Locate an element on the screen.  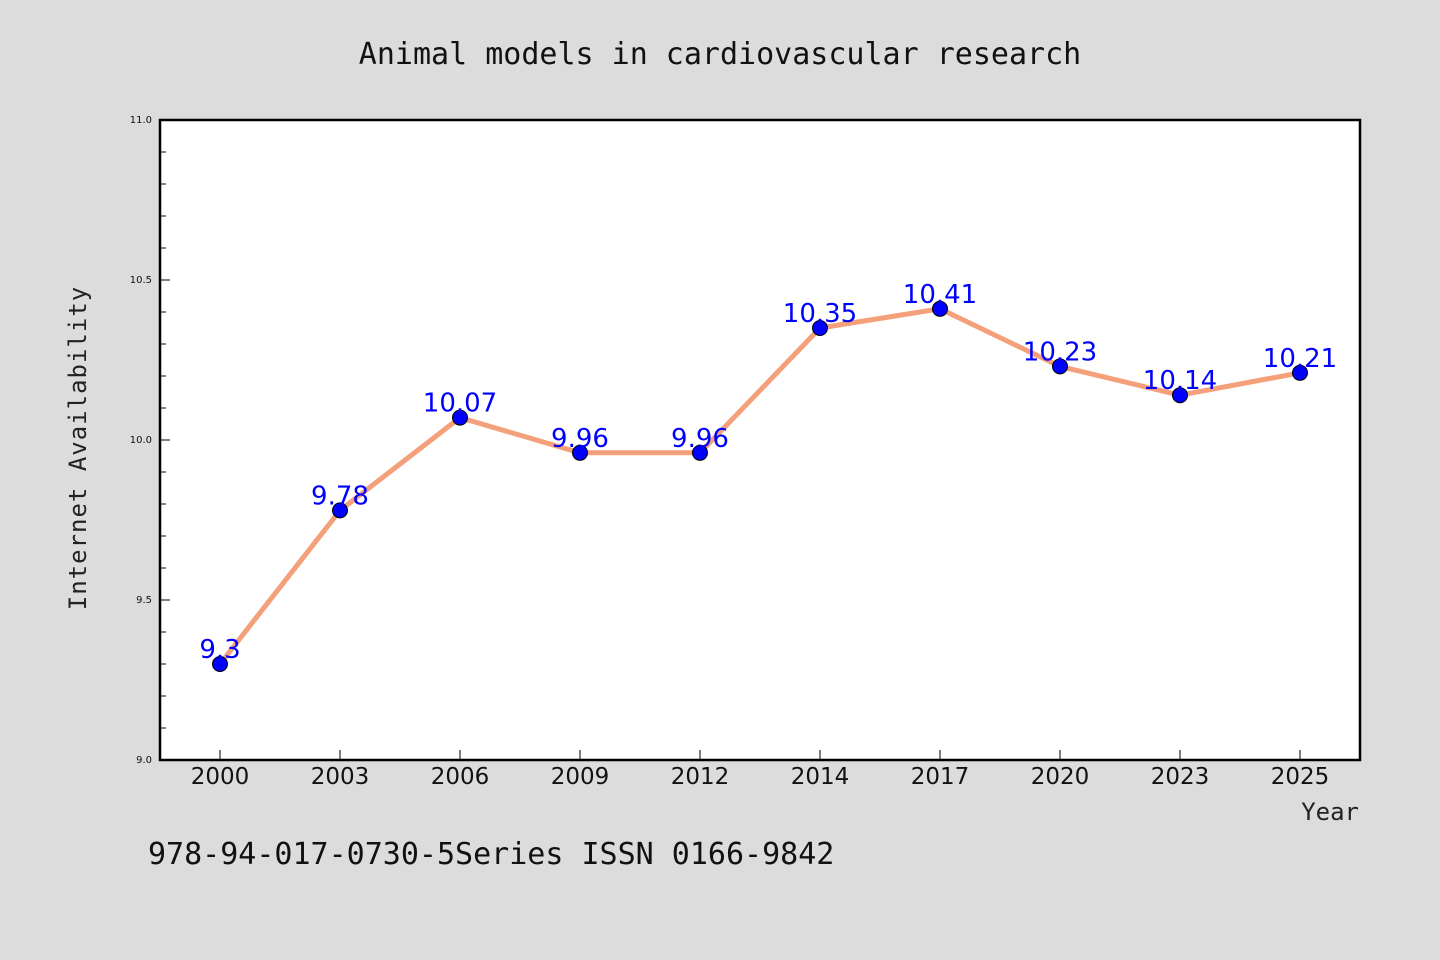
y-axis-label: Internet Availability is located at coordinates (78, 448).